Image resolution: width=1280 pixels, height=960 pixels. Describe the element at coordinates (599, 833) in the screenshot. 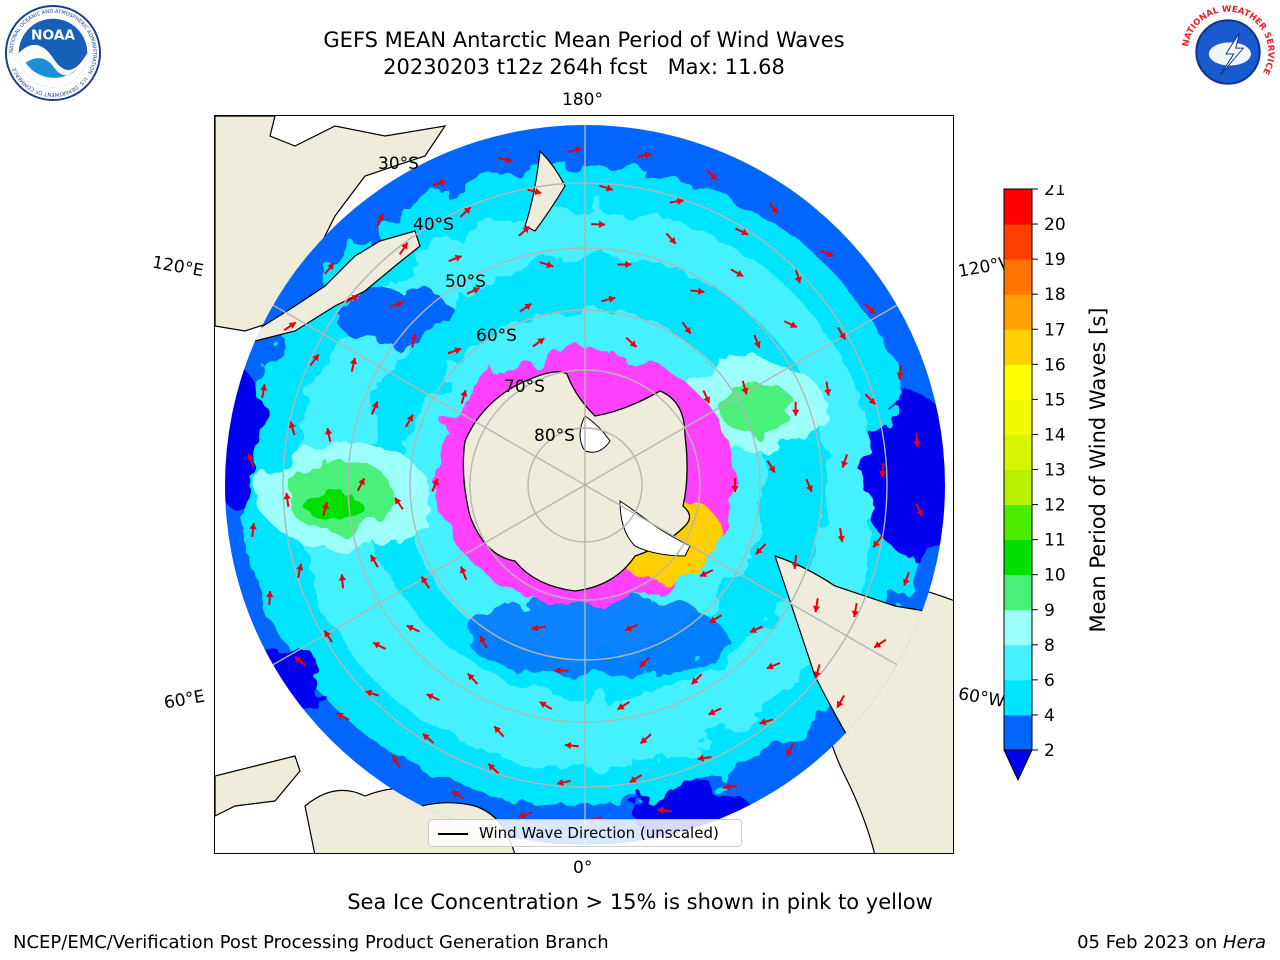

I see `legend-label: Wind Wave Direction (unscaled)` at that location.